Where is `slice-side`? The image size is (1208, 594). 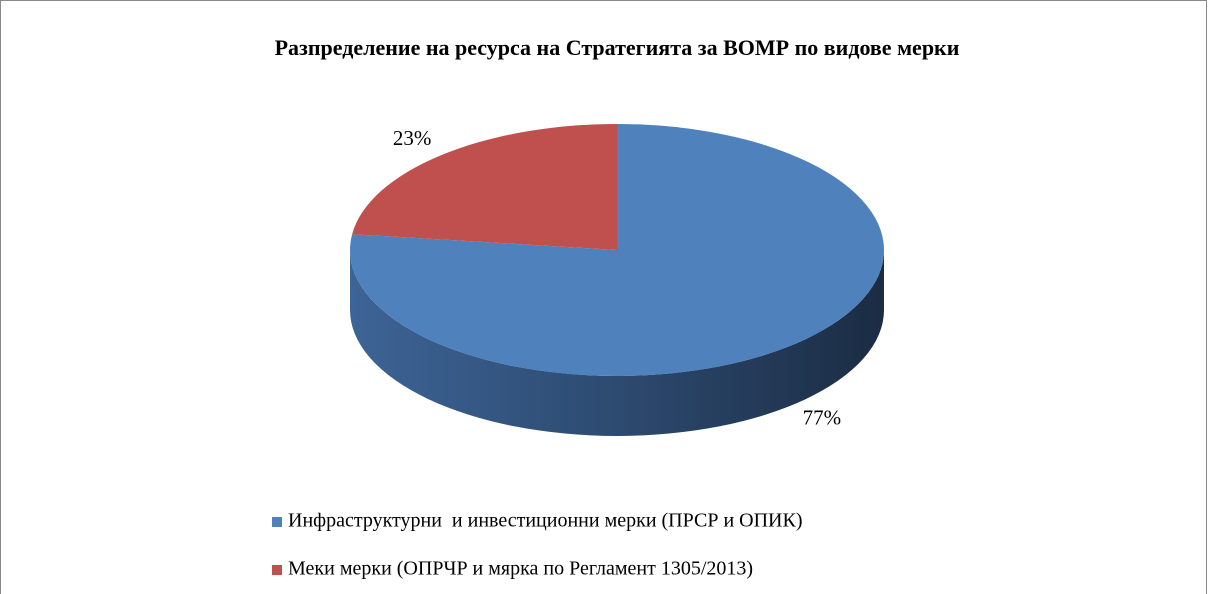
slice-side is located at coordinates (617, 343).